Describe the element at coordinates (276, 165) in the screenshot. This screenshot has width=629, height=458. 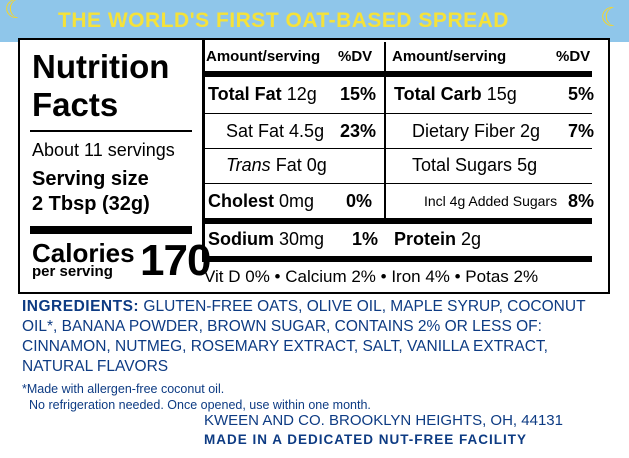
I see `trans-fat-row: Trans Fat 0g` at that location.